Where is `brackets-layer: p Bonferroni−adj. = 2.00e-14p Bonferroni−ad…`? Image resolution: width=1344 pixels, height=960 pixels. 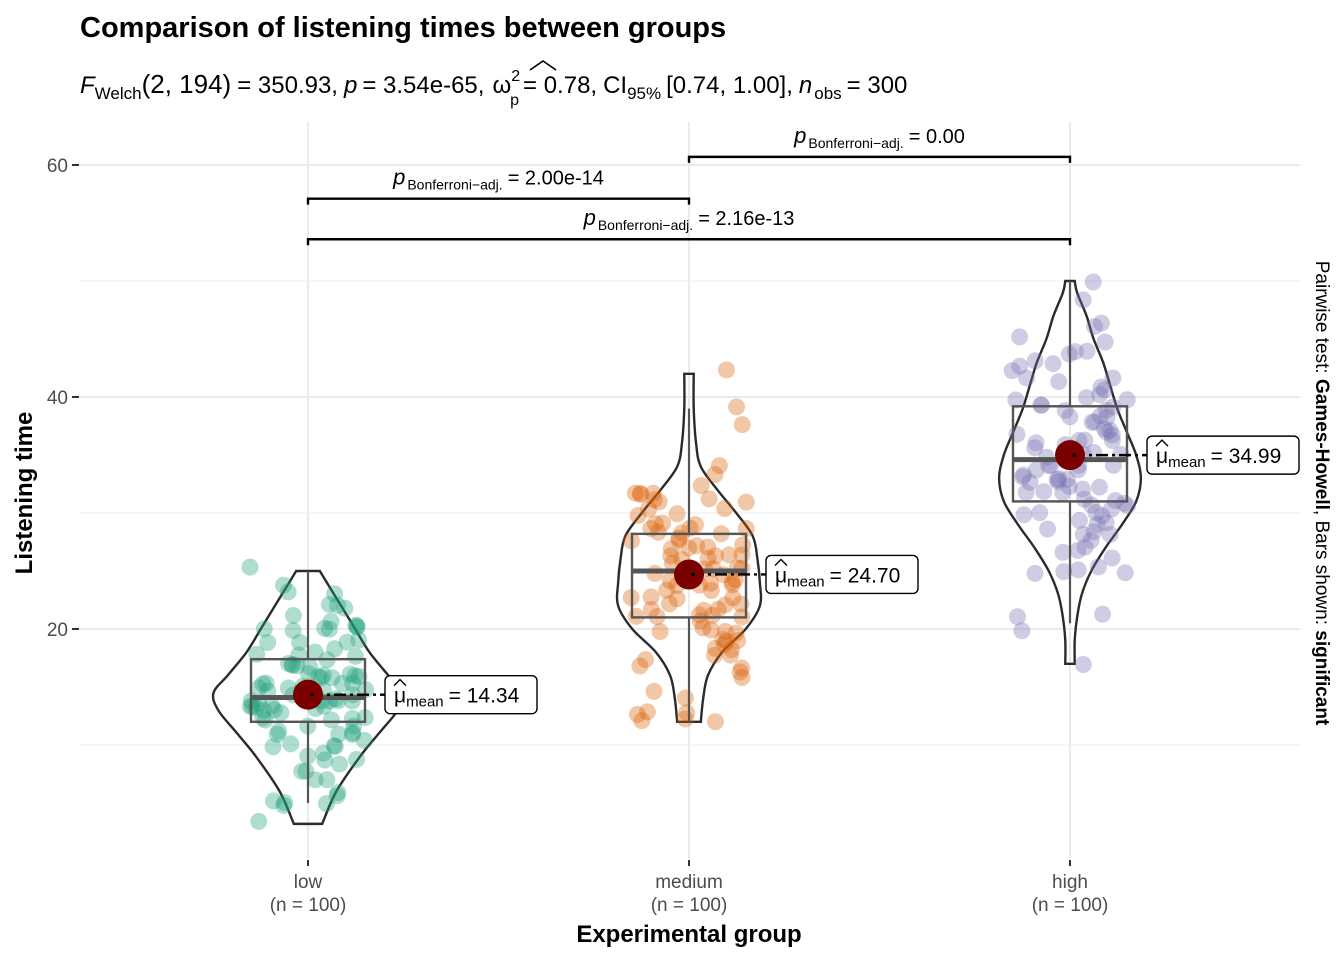 brackets-layer: p Bonferroni−adj. = 2.00e-14p Bonferroni−ad… is located at coordinates (689, 184).